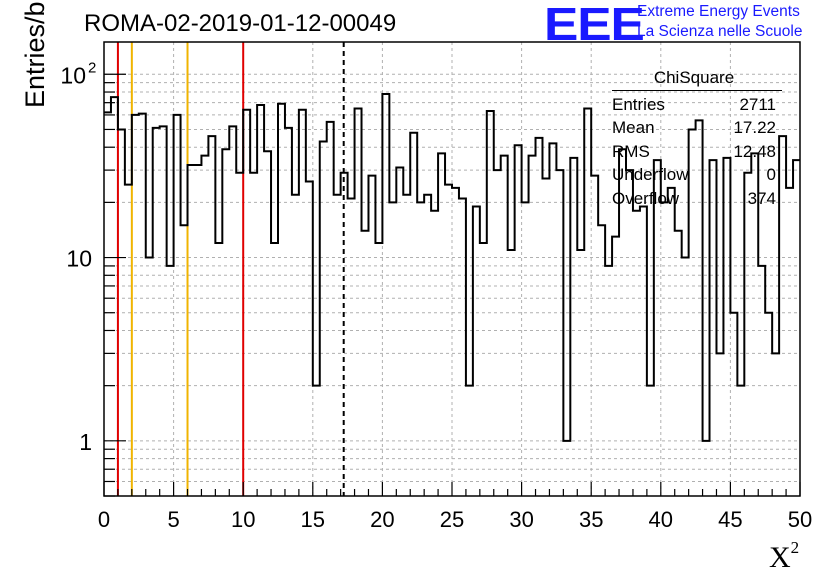 This screenshot has width=836, height=575. I want to click on y-tick-label: 10, so click(79, 259).